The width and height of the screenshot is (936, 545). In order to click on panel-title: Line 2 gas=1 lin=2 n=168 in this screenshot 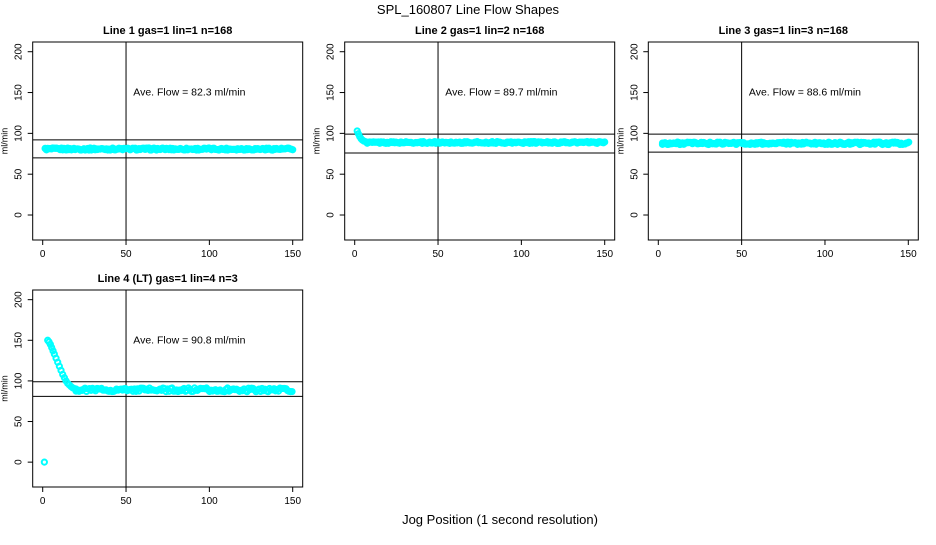, I will do `click(479, 31)`.